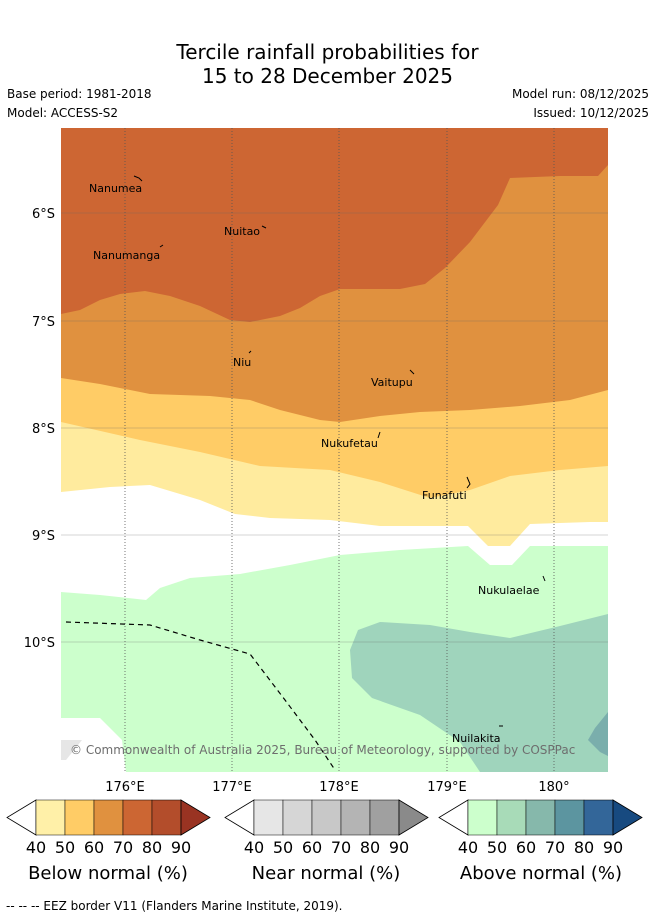  What do you see at coordinates (468, 847) in the screenshot?
I see `colorbar-above-tick-40: 40` at bounding box center [468, 847].